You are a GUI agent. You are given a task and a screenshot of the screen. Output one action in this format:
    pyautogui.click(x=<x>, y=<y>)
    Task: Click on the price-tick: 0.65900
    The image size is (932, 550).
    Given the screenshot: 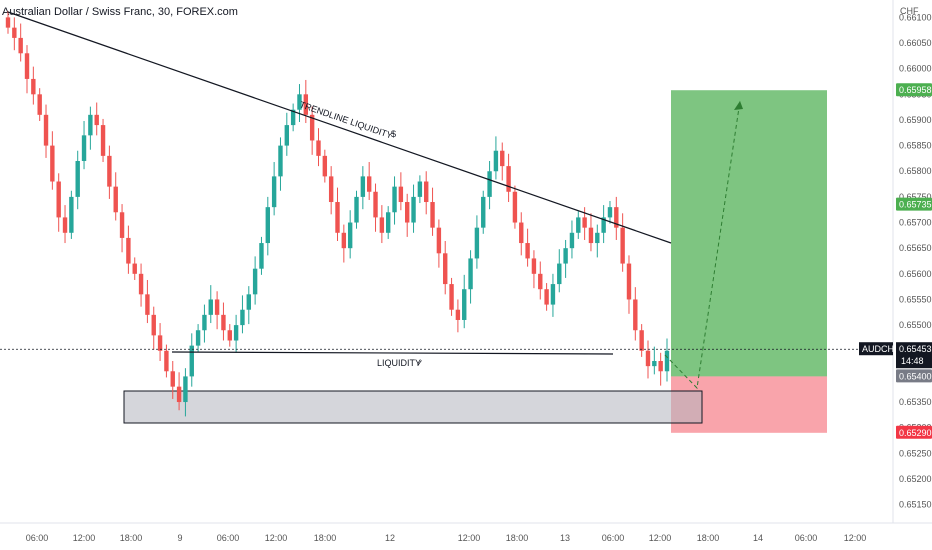 What is the action you would take?
    pyautogui.click(x=915, y=120)
    